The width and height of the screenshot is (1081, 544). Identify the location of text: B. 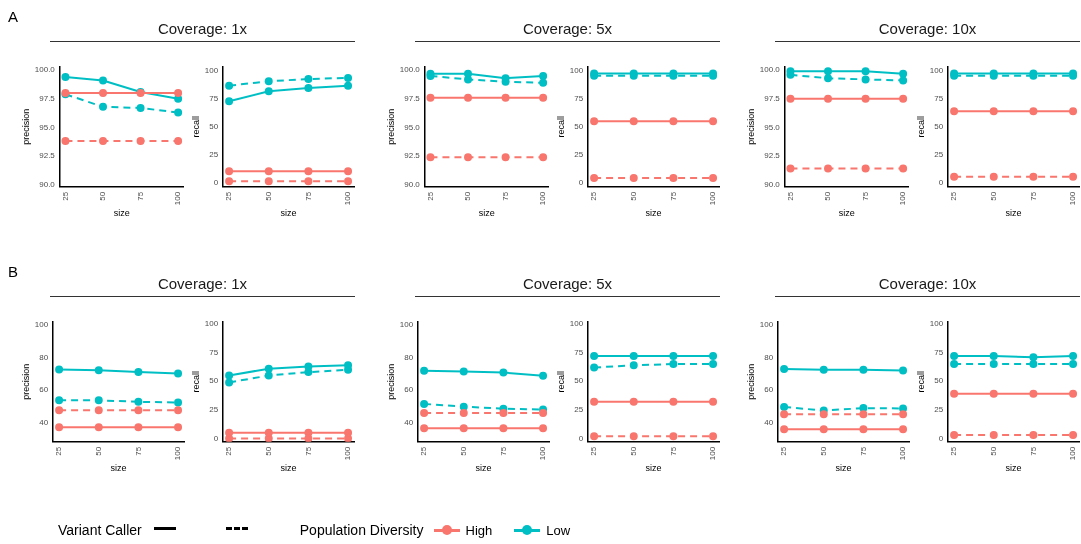
(13, 271).